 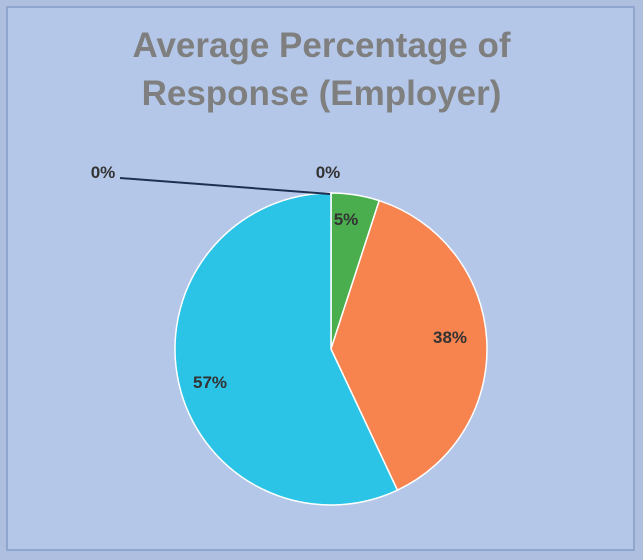 What do you see at coordinates (103, 172) in the screenshot?
I see `data-label-0: 0%` at bounding box center [103, 172].